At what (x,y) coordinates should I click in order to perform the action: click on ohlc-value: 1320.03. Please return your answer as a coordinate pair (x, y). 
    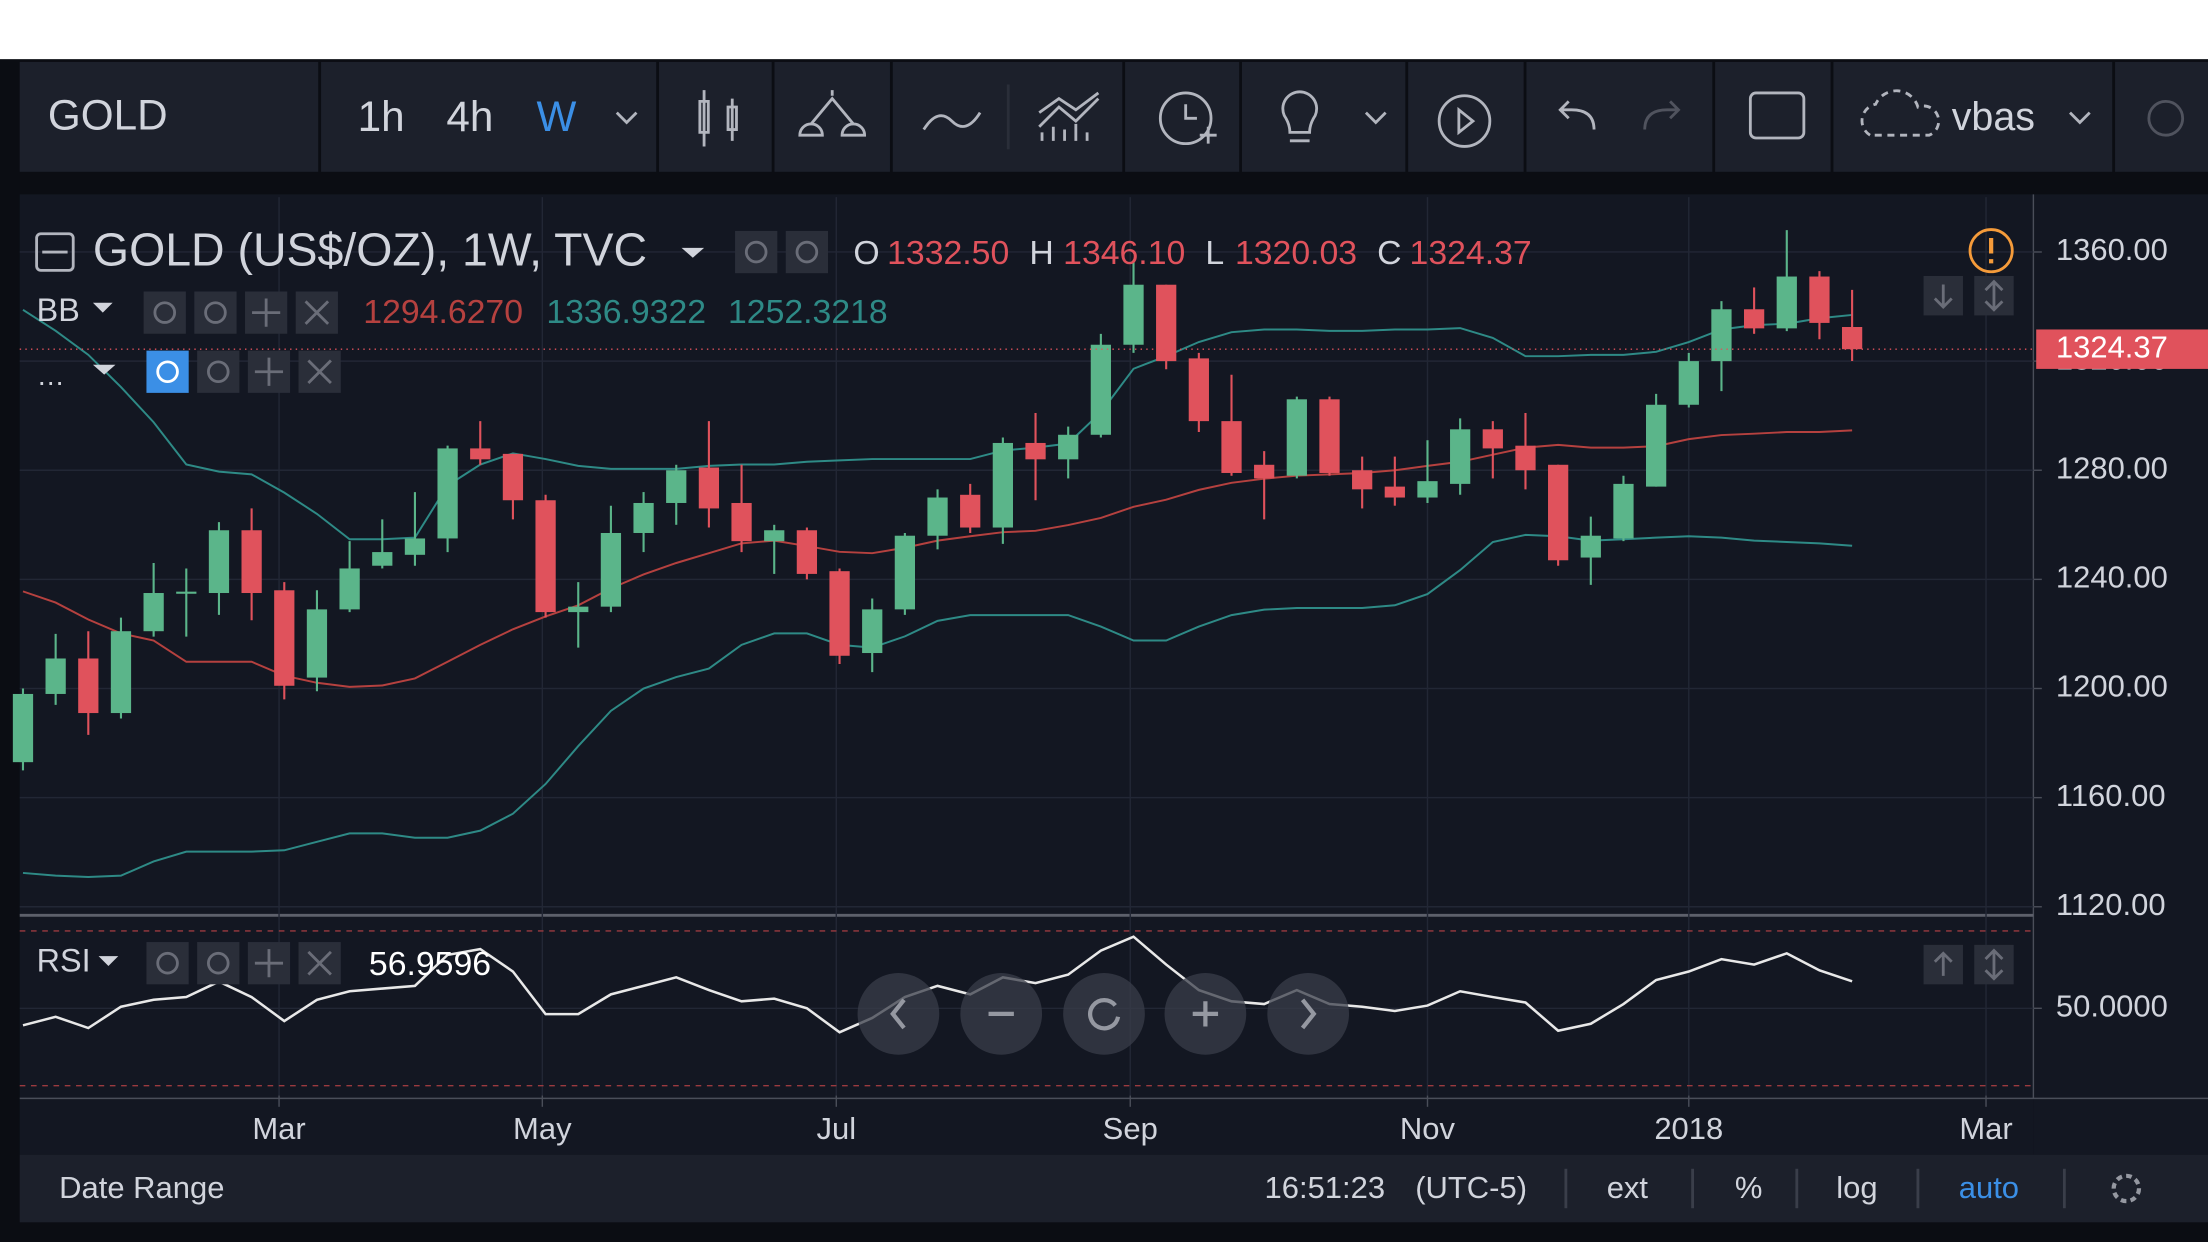
    Looking at the image, I should click on (1296, 253).